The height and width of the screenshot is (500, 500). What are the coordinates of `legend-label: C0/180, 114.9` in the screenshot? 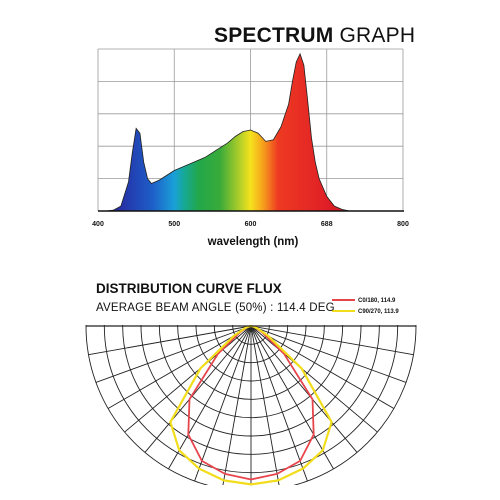 It's located at (377, 301).